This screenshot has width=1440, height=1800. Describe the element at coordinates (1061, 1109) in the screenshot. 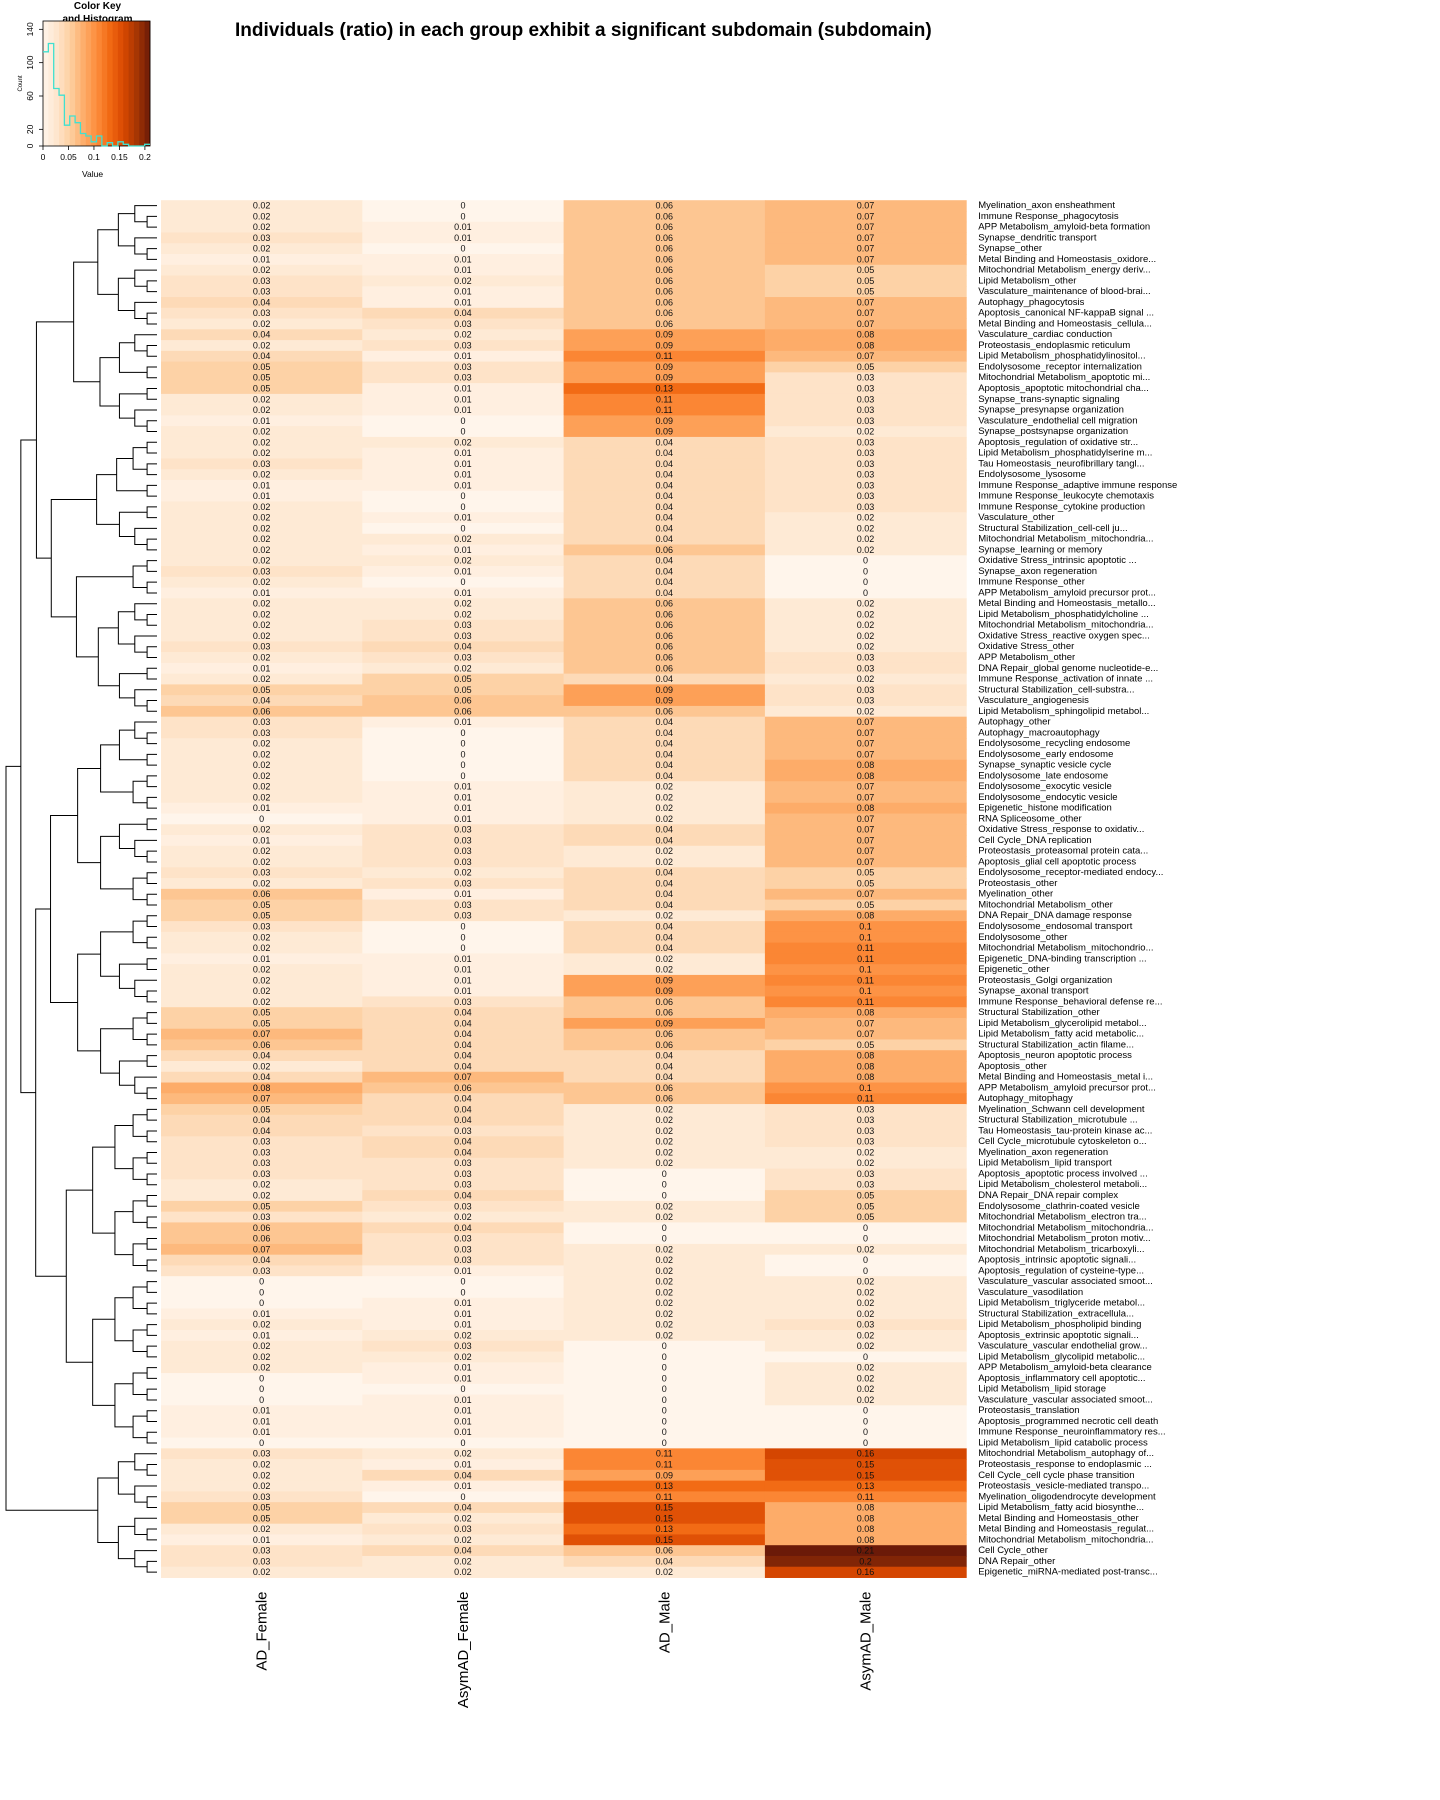

I see `row-label: Myelination_Schwann cell development` at that location.